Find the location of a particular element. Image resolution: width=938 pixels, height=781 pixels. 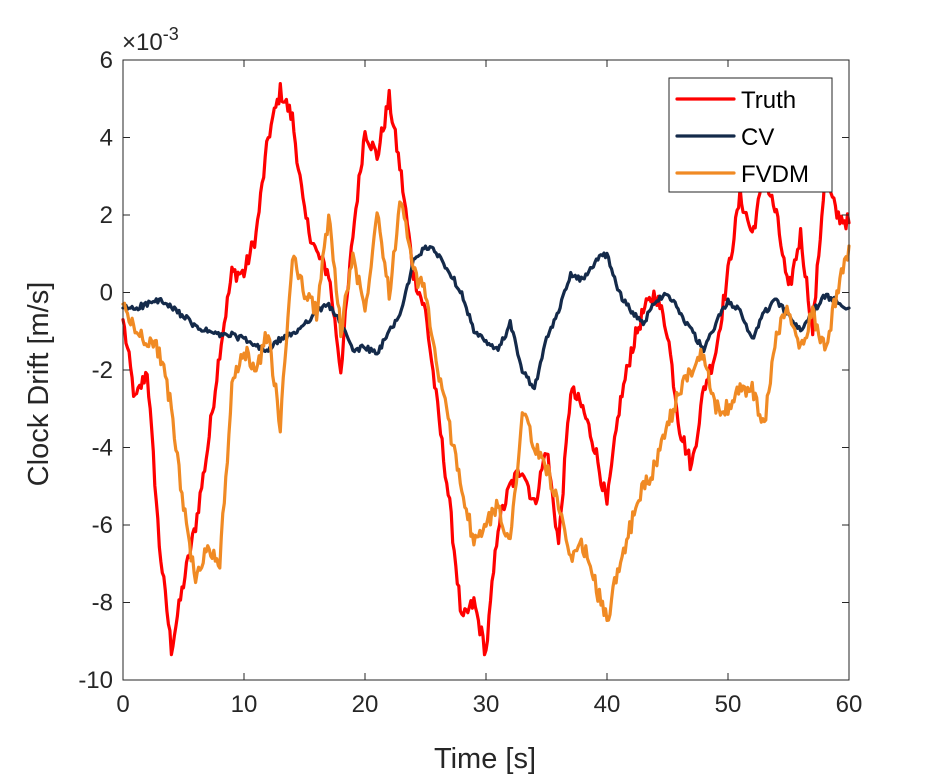

y-tick-label: -10 is located at coordinates (95, 680).